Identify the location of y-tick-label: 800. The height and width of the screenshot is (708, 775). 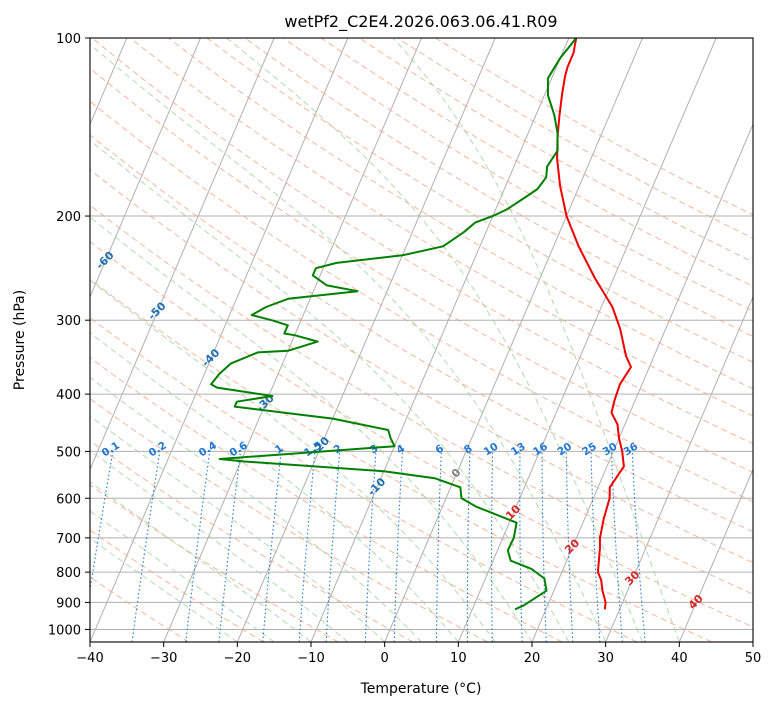
(68, 573).